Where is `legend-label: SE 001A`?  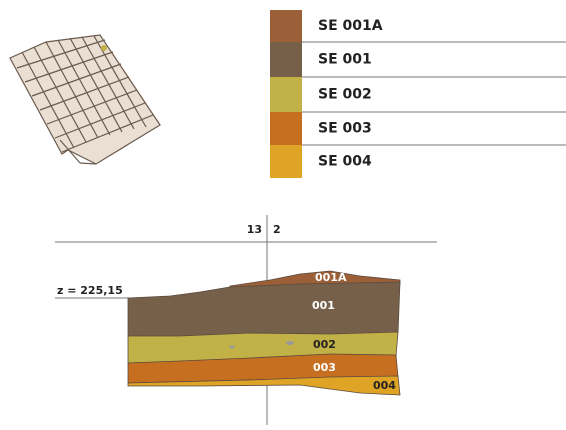 legend-label: SE 001A is located at coordinates (350, 26).